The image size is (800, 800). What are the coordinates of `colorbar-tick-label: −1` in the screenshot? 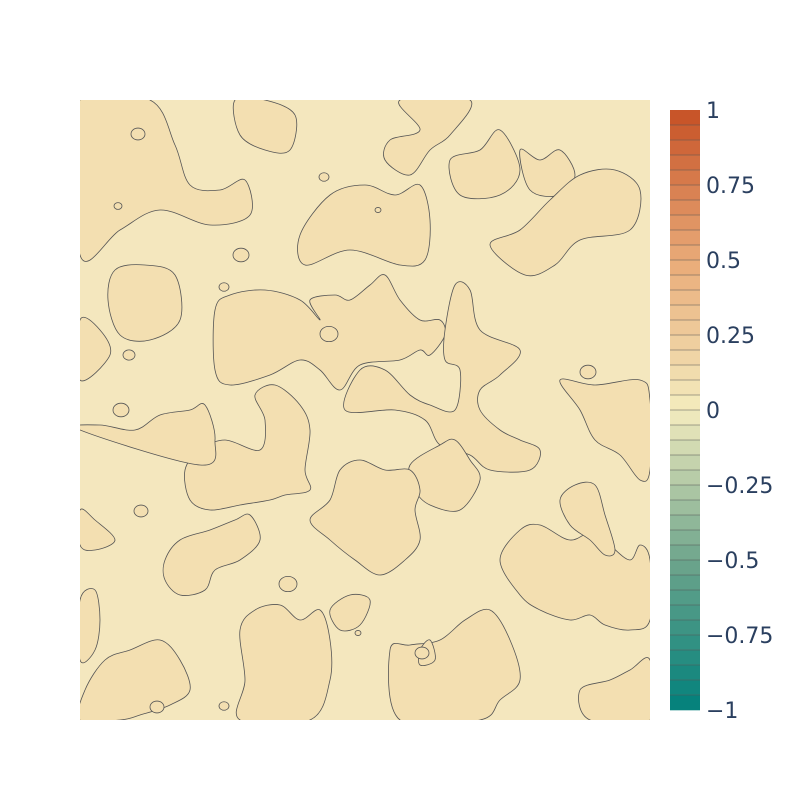 It's located at (722, 711).